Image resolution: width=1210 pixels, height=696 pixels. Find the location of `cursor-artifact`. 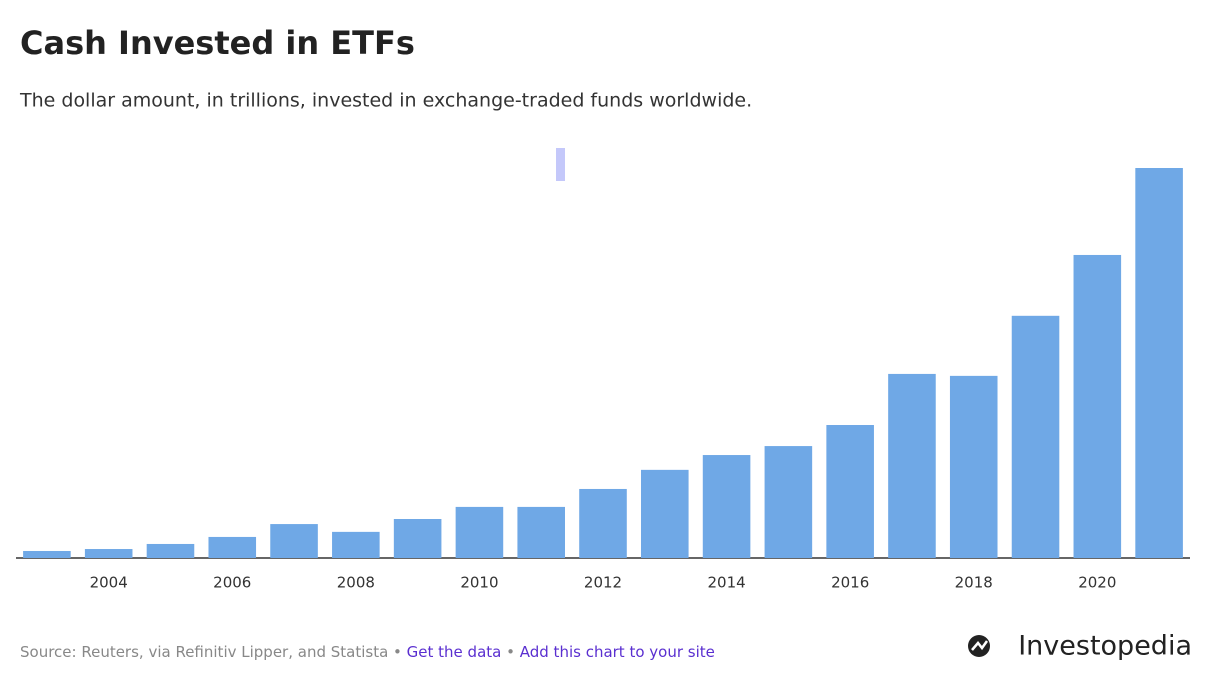

cursor-artifact is located at coordinates (560, 164).